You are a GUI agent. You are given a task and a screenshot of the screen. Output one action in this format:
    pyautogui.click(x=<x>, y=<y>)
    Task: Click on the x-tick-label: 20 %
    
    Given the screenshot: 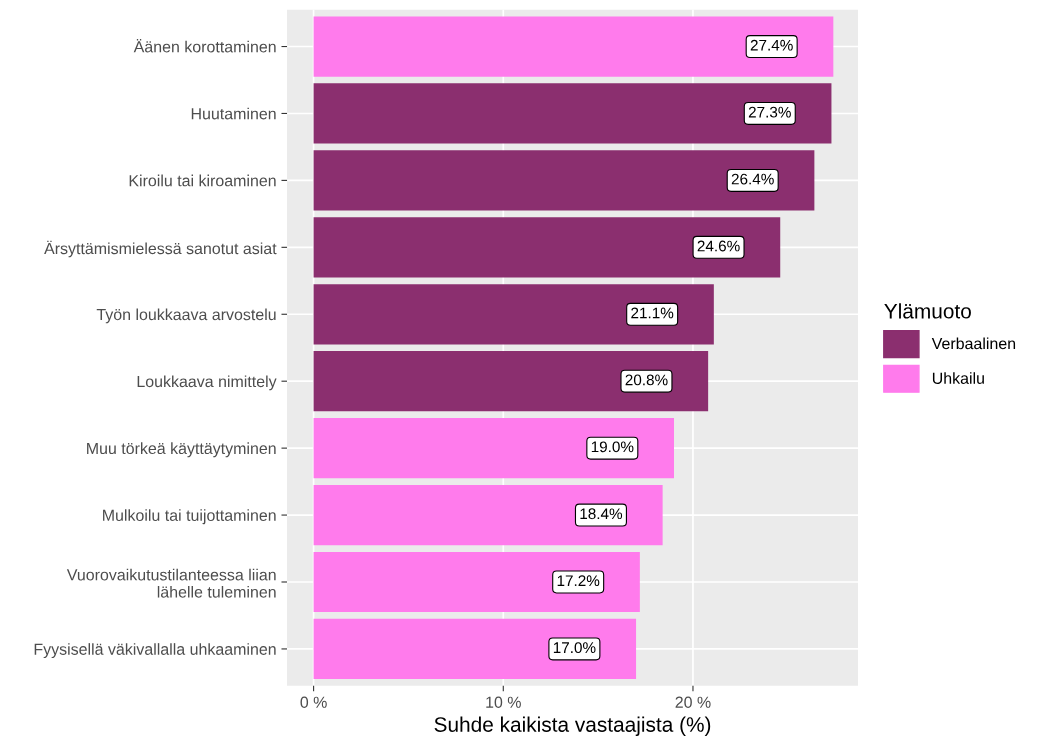 What is the action you would take?
    pyautogui.click(x=693, y=702)
    